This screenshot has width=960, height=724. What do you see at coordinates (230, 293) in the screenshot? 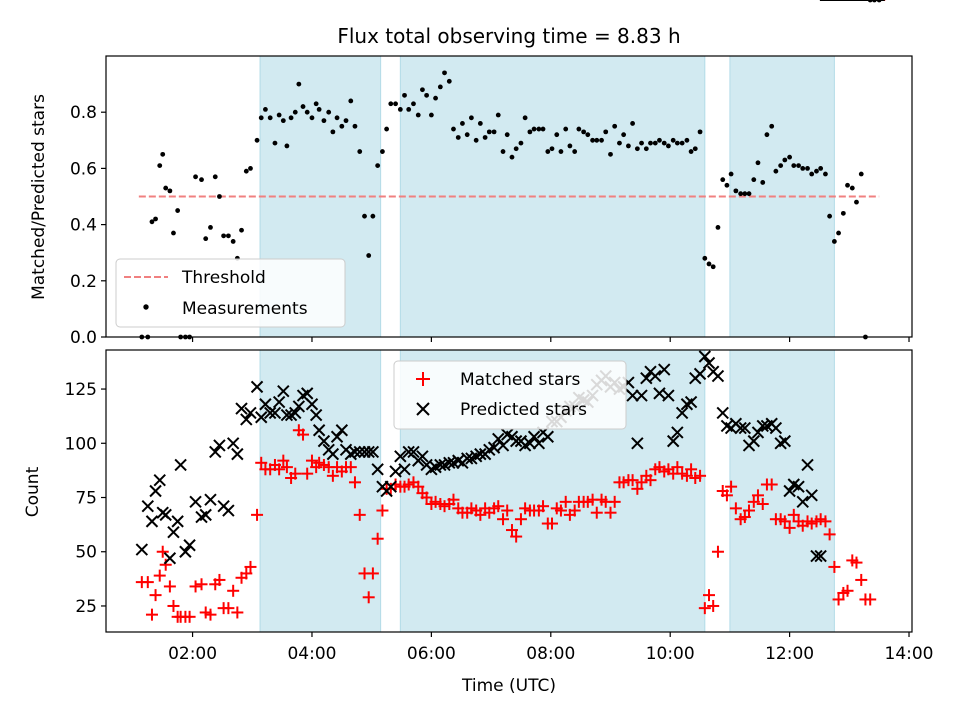
I see `p0-legend: Threshold Measurements` at bounding box center [230, 293].